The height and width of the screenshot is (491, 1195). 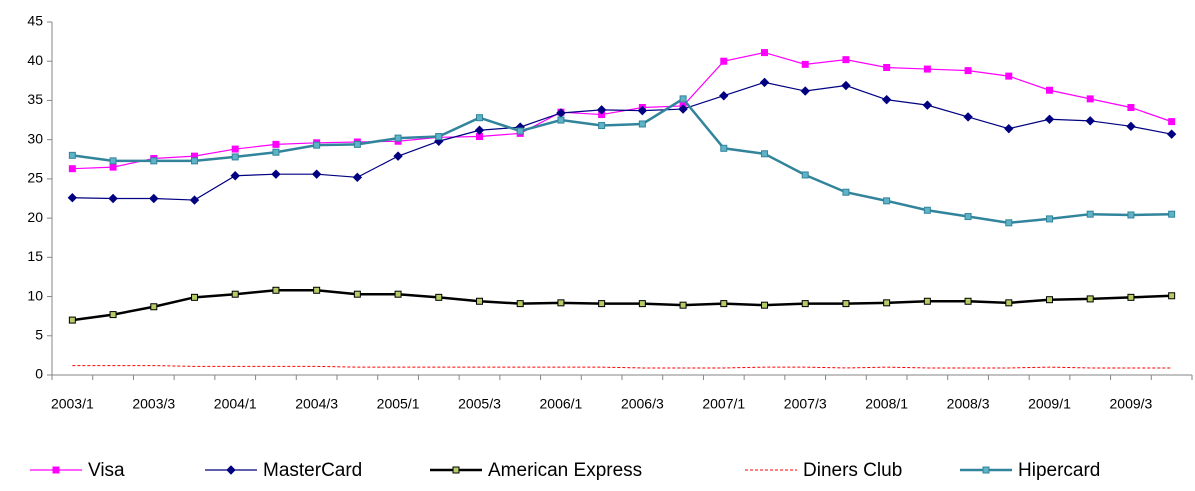 I want to click on legend-label: American Express, so click(x=565, y=470).